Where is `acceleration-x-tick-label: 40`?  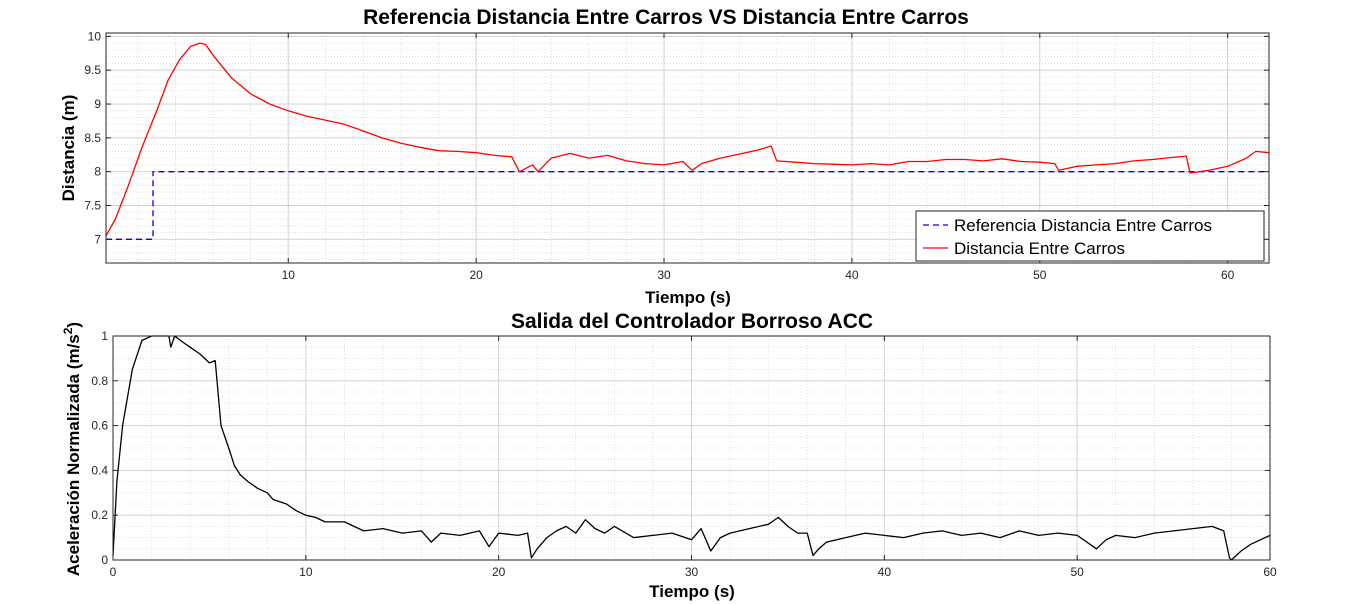 acceleration-x-tick-label: 40 is located at coordinates (885, 572).